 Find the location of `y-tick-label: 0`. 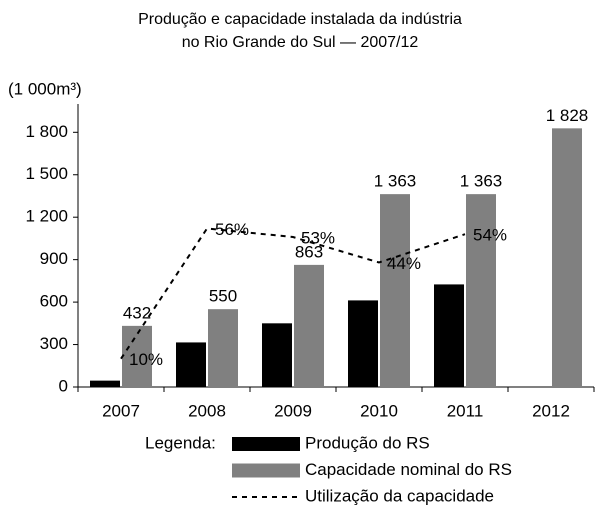

y-tick-label: 0 is located at coordinates (63, 385).